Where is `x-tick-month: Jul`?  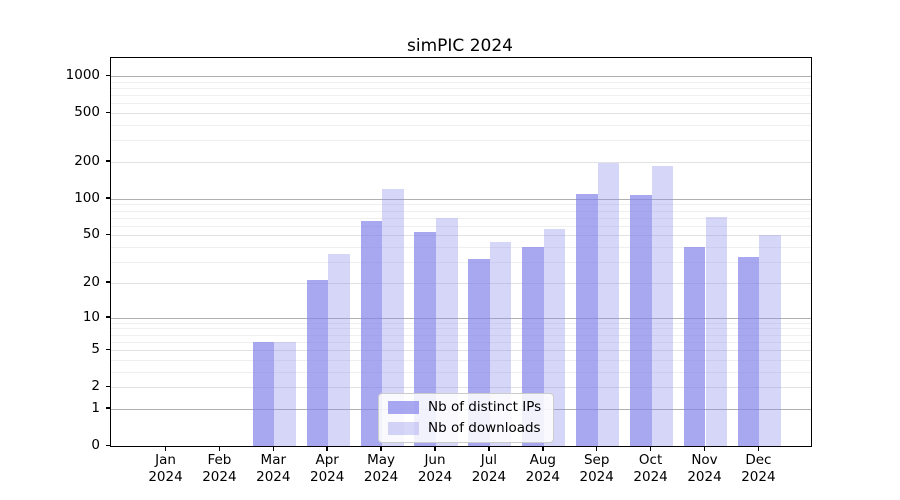
x-tick-month: Jul is located at coordinates (489, 460).